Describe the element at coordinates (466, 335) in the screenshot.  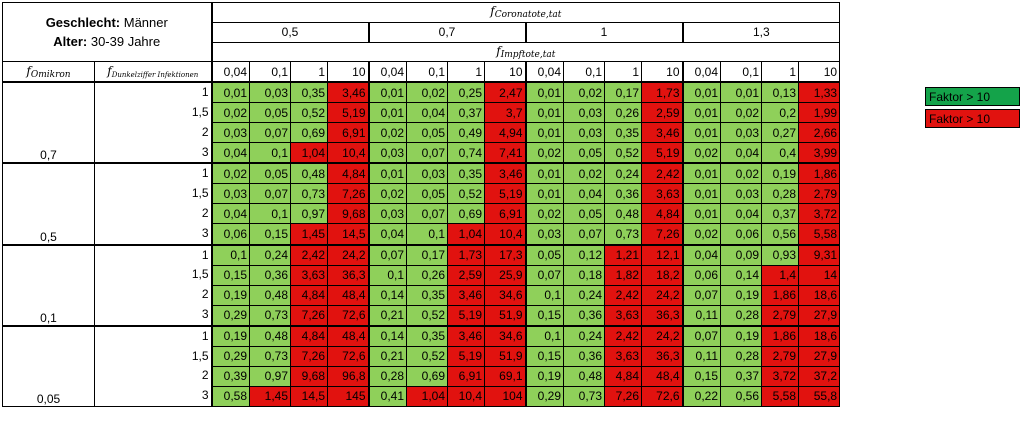
I see `value-cell: 3,46` at that location.